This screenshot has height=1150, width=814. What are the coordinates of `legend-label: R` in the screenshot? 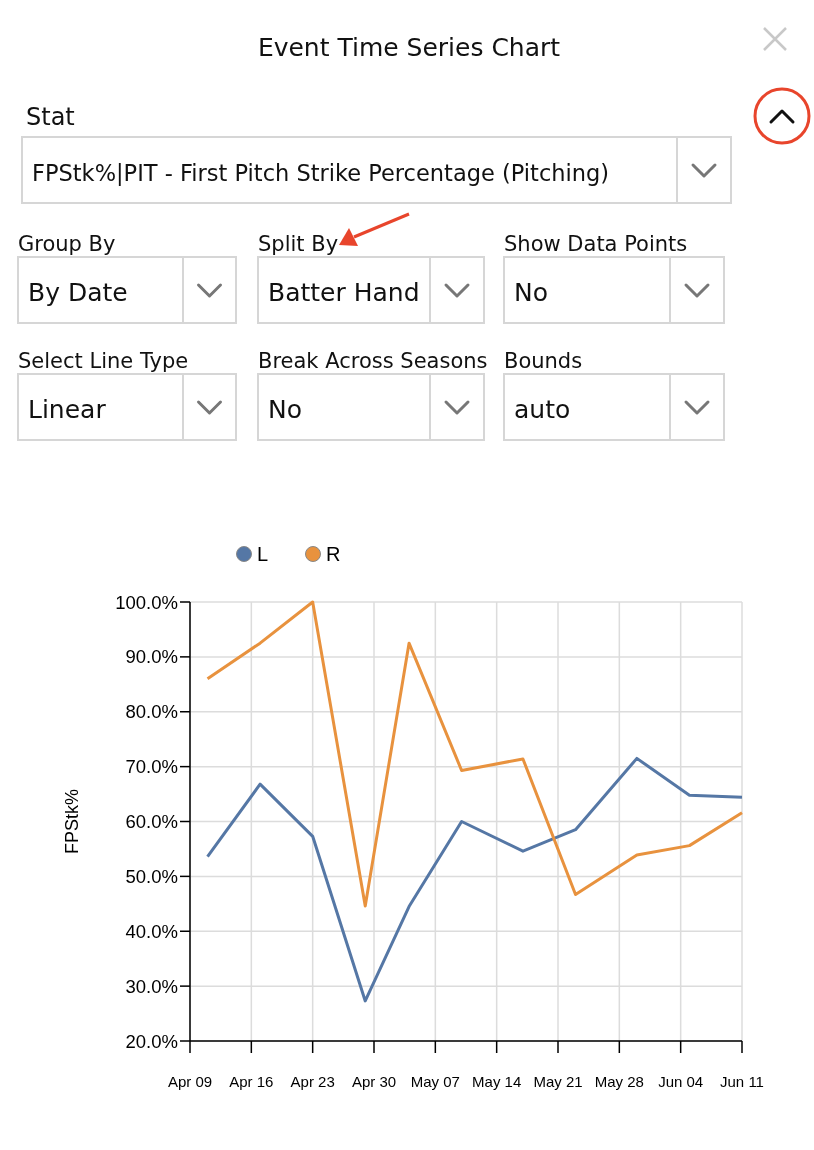 It's located at (333, 554).